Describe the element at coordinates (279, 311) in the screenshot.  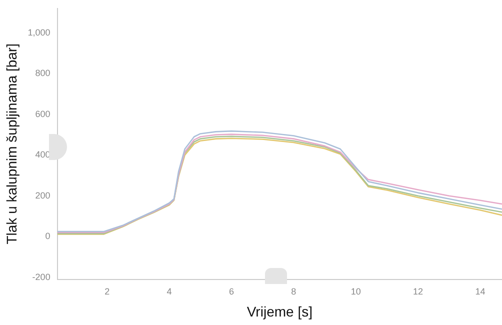
I see `x-axis-title: Vrijeme [s]` at that location.